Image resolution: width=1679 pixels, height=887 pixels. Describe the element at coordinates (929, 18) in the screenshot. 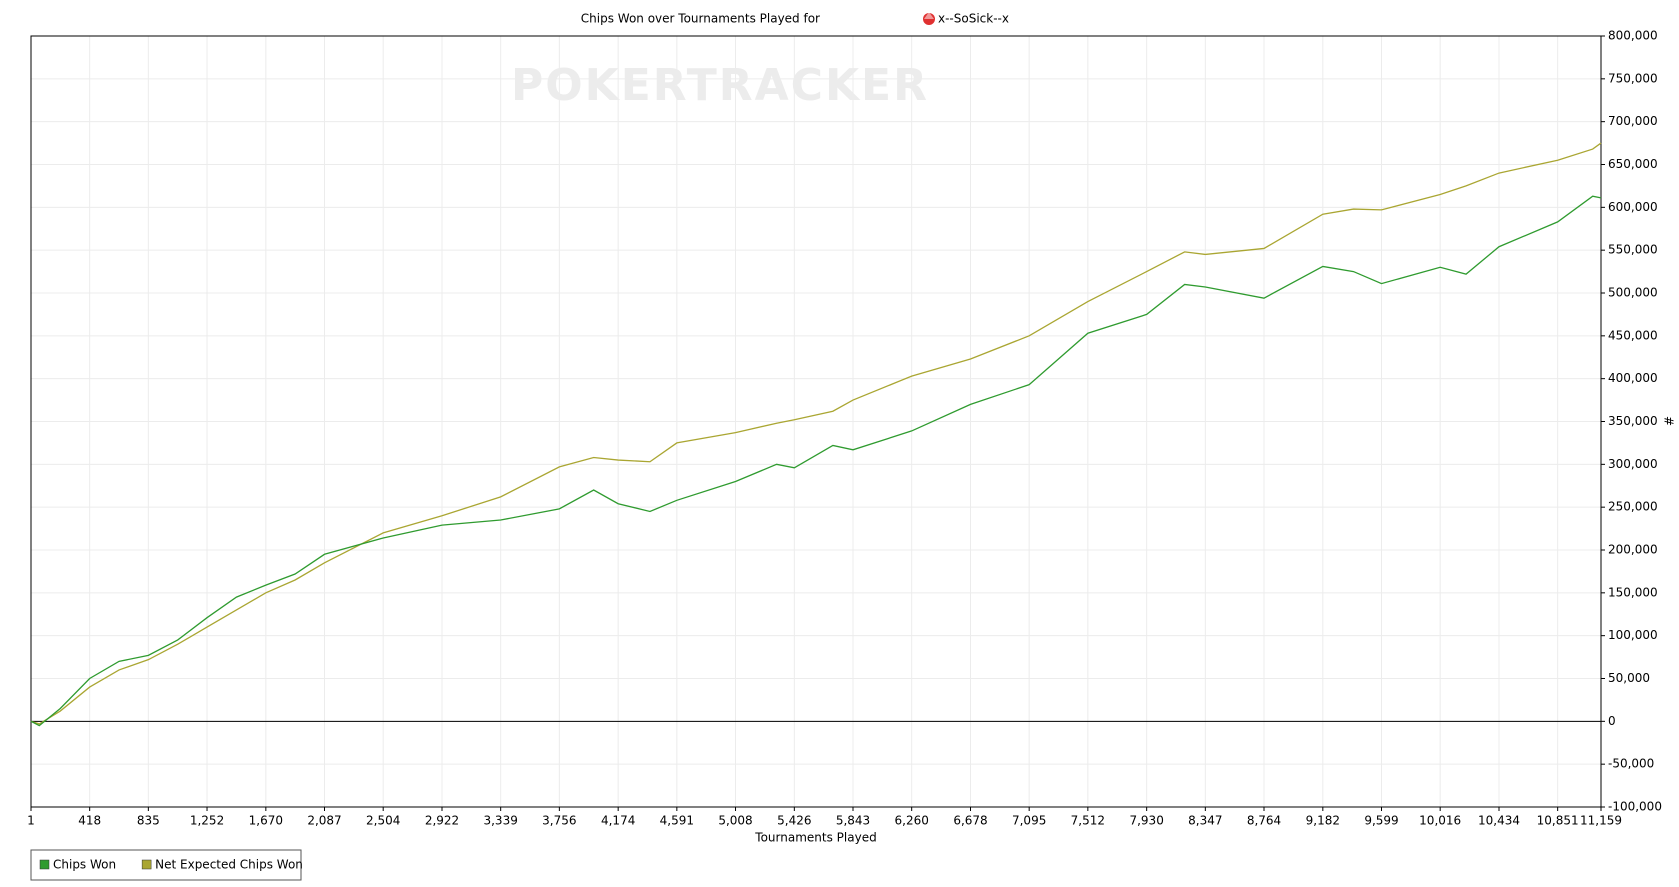

I see `spade-icon` at that location.